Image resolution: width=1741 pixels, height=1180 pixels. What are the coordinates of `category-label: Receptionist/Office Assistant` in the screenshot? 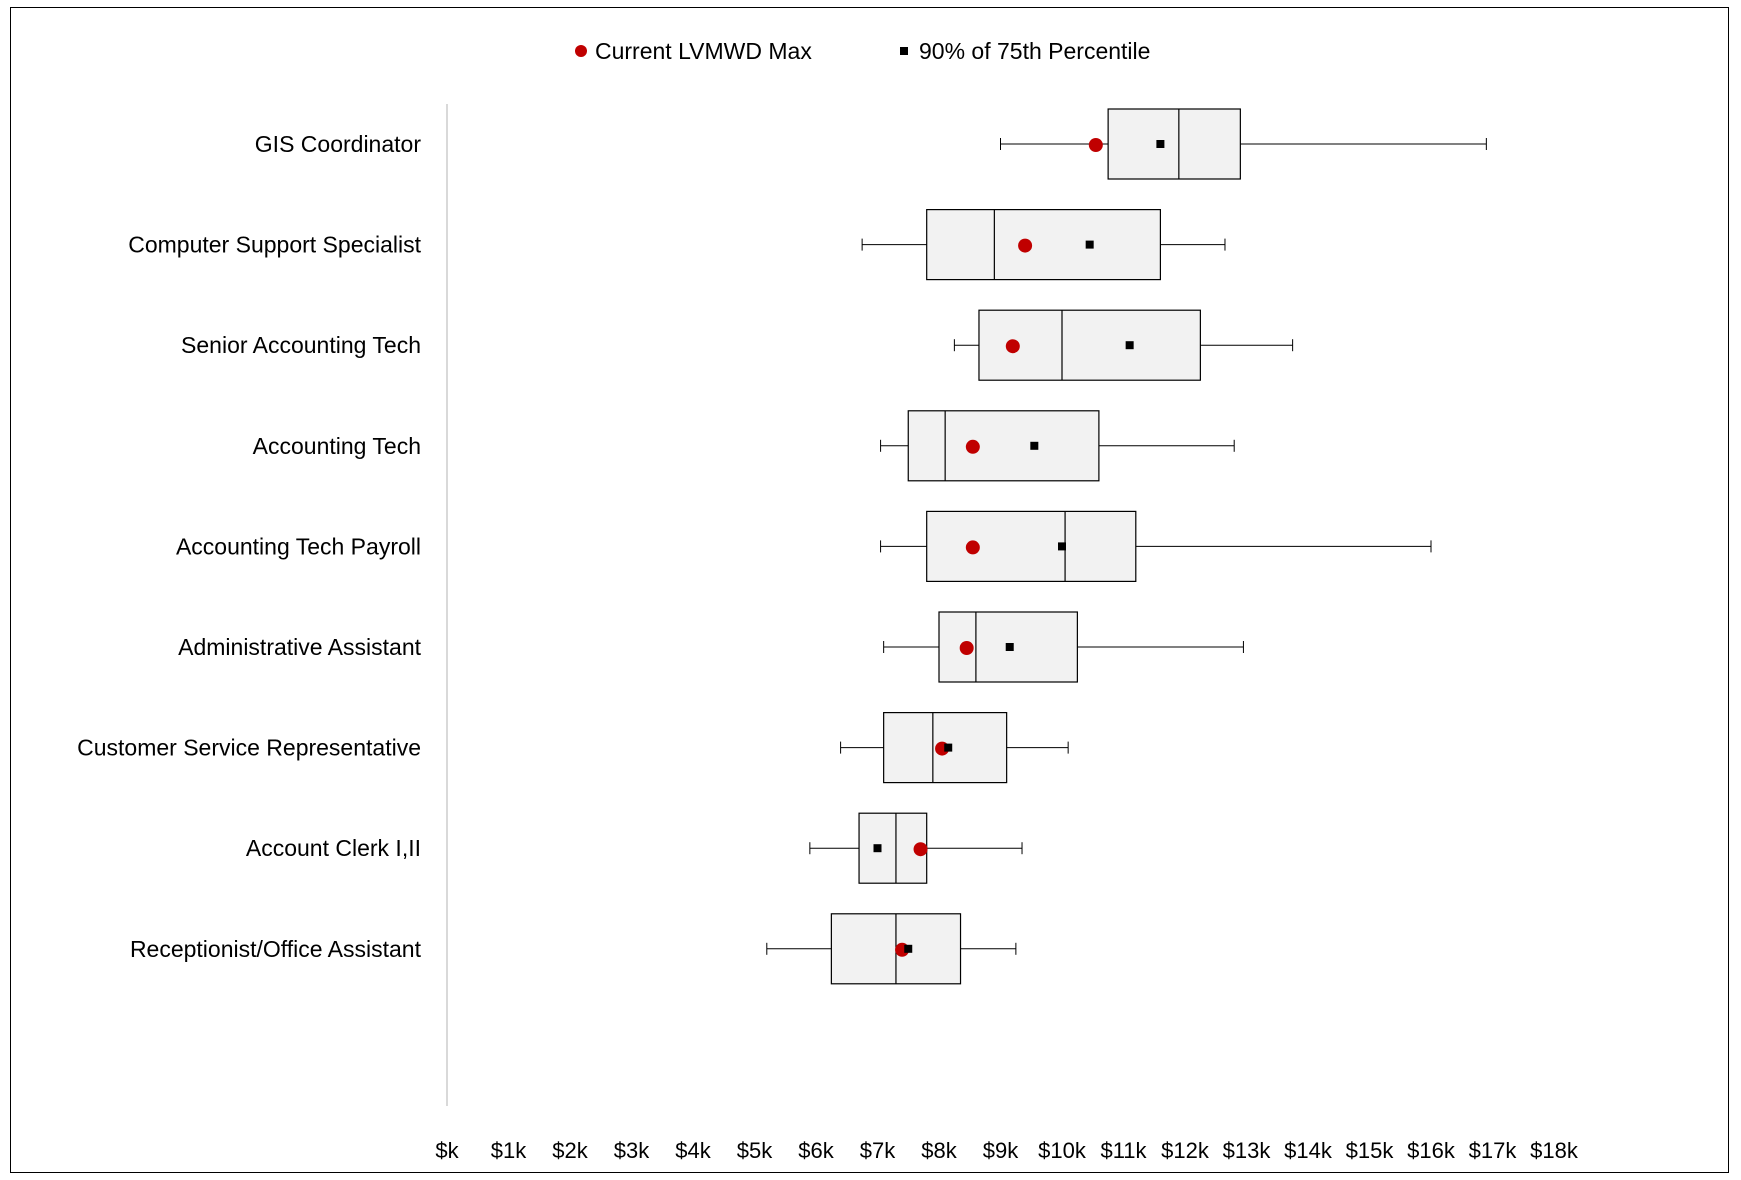 It's located at (276, 949).